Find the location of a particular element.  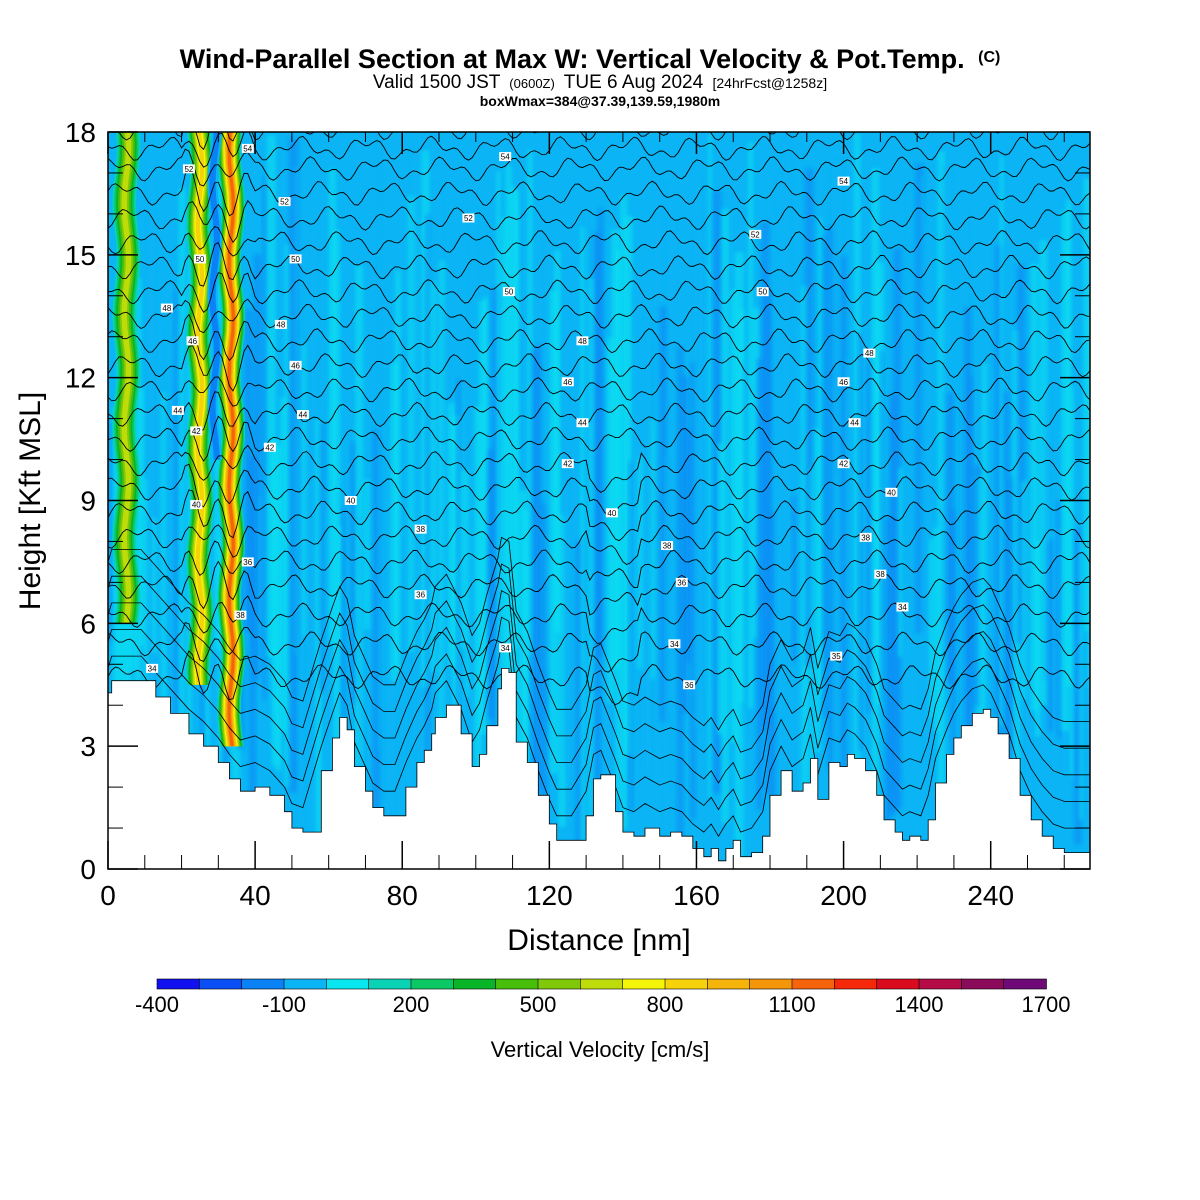

x-tick-label: 120 is located at coordinates (549, 895).